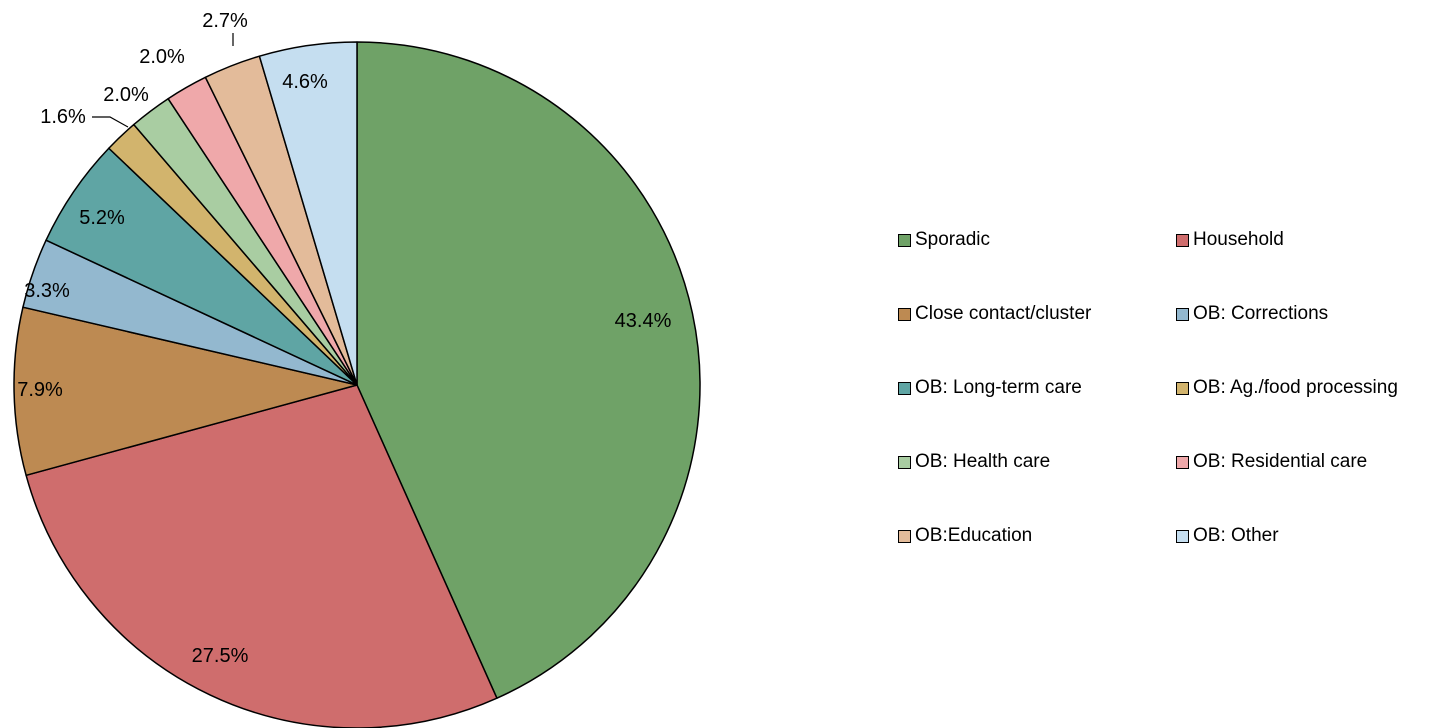 Image resolution: width=1451 pixels, height=728 pixels. Describe the element at coordinates (63, 117) in the screenshot. I see `data-label: 1.6%` at that location.